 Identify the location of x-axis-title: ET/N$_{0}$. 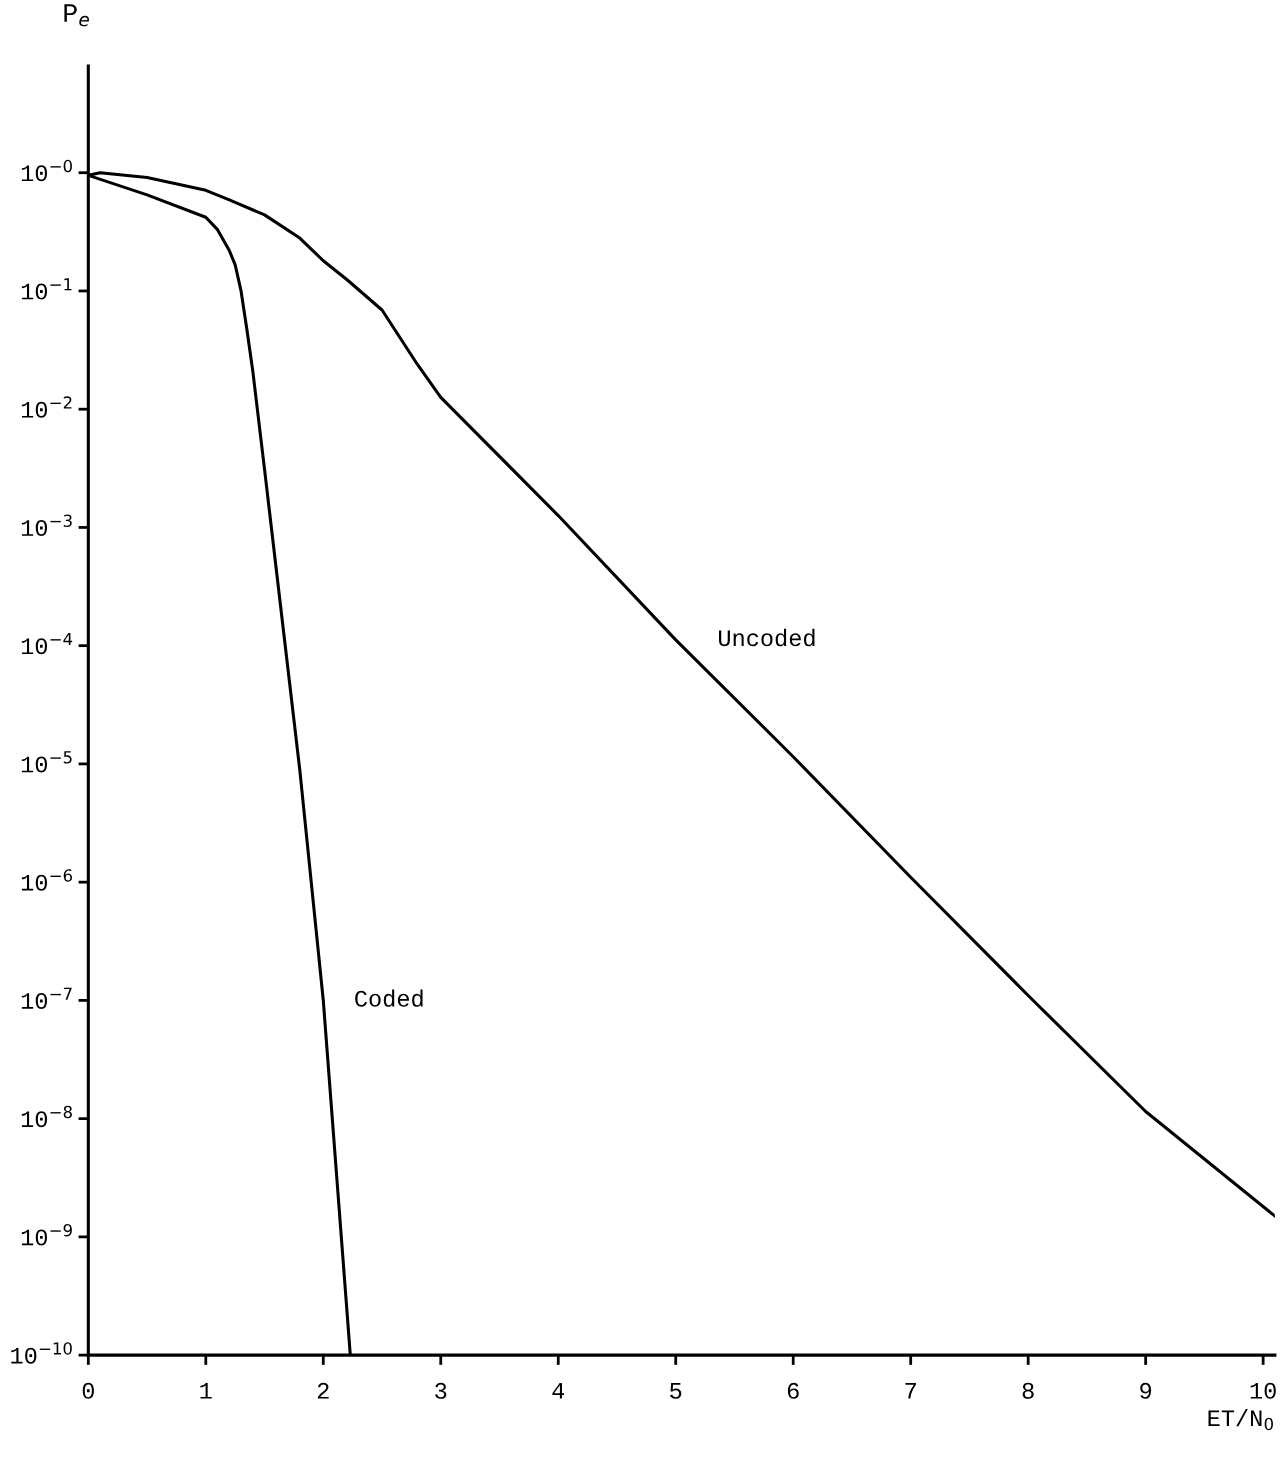
(1240, 1419).